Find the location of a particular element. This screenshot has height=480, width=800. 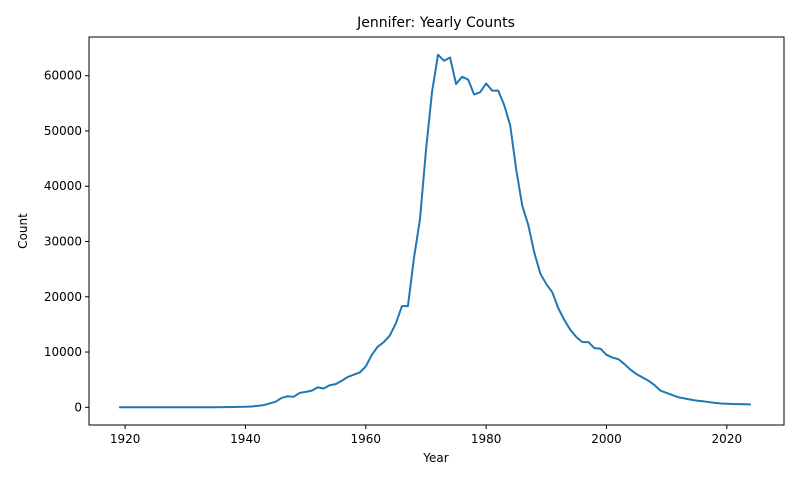

x-axis: 1920 1940 1960 1980 2000 2020 is located at coordinates (426, 435).